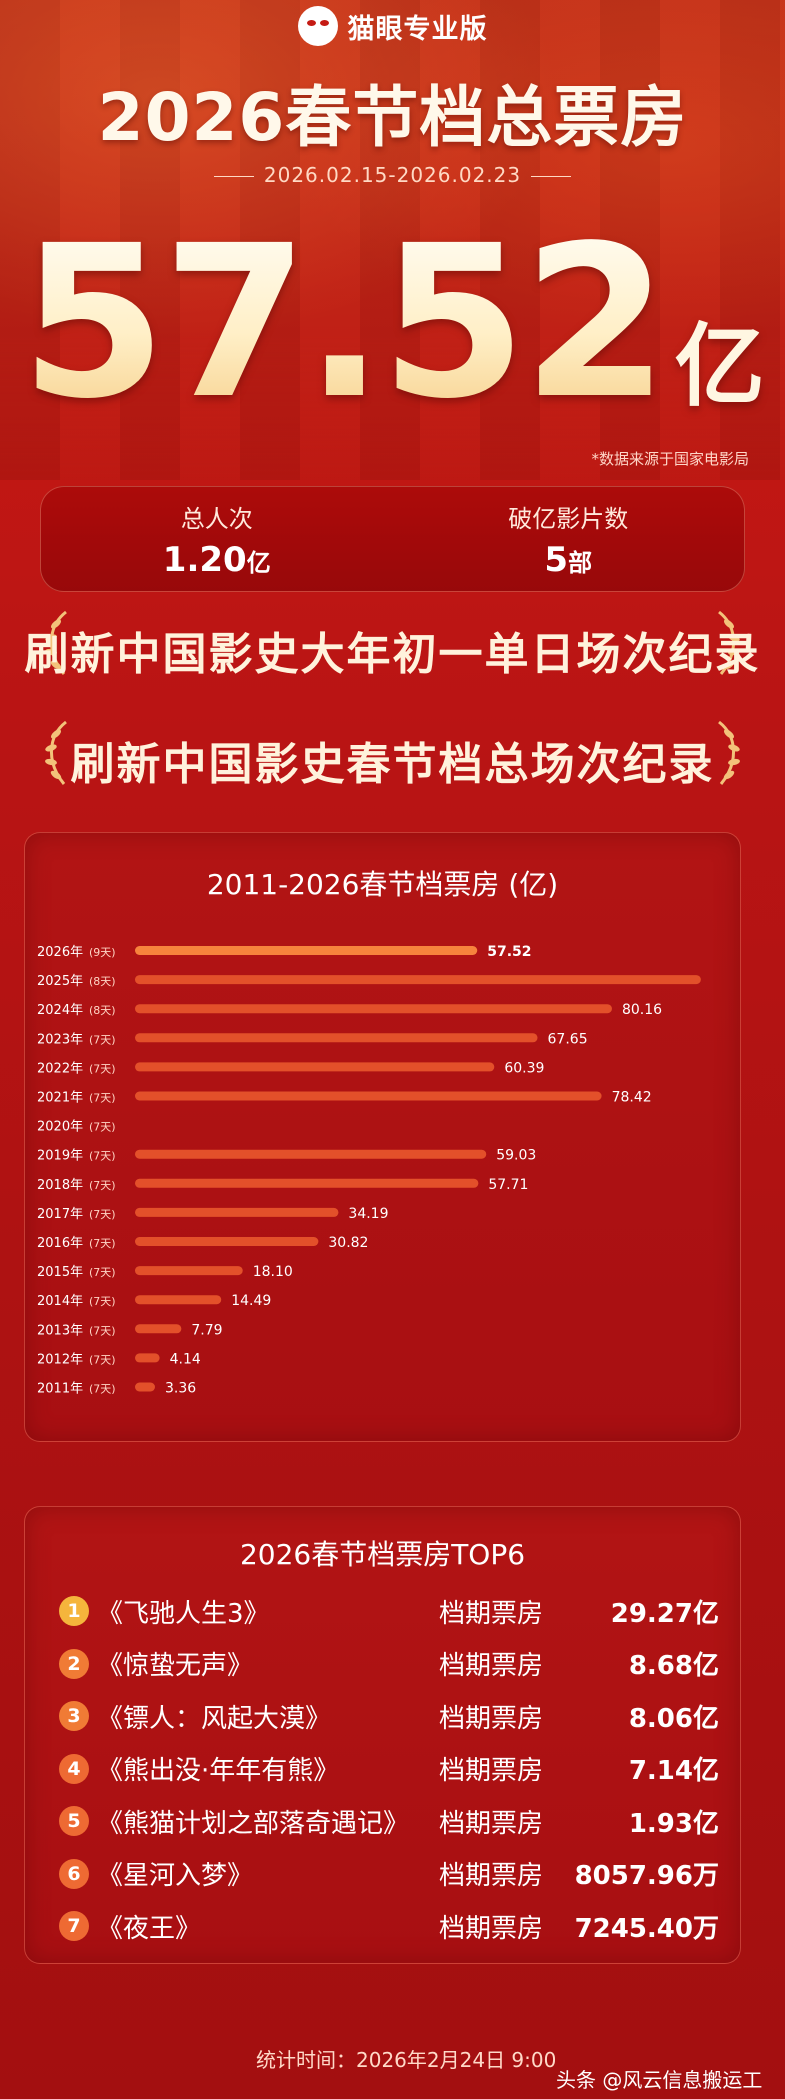 The width and height of the screenshot is (785, 2099). Describe the element at coordinates (389, 1769) in the screenshot. I see `film-row: 4 《熊出没·年年有熊》 档期票房 7.14亿` at that location.